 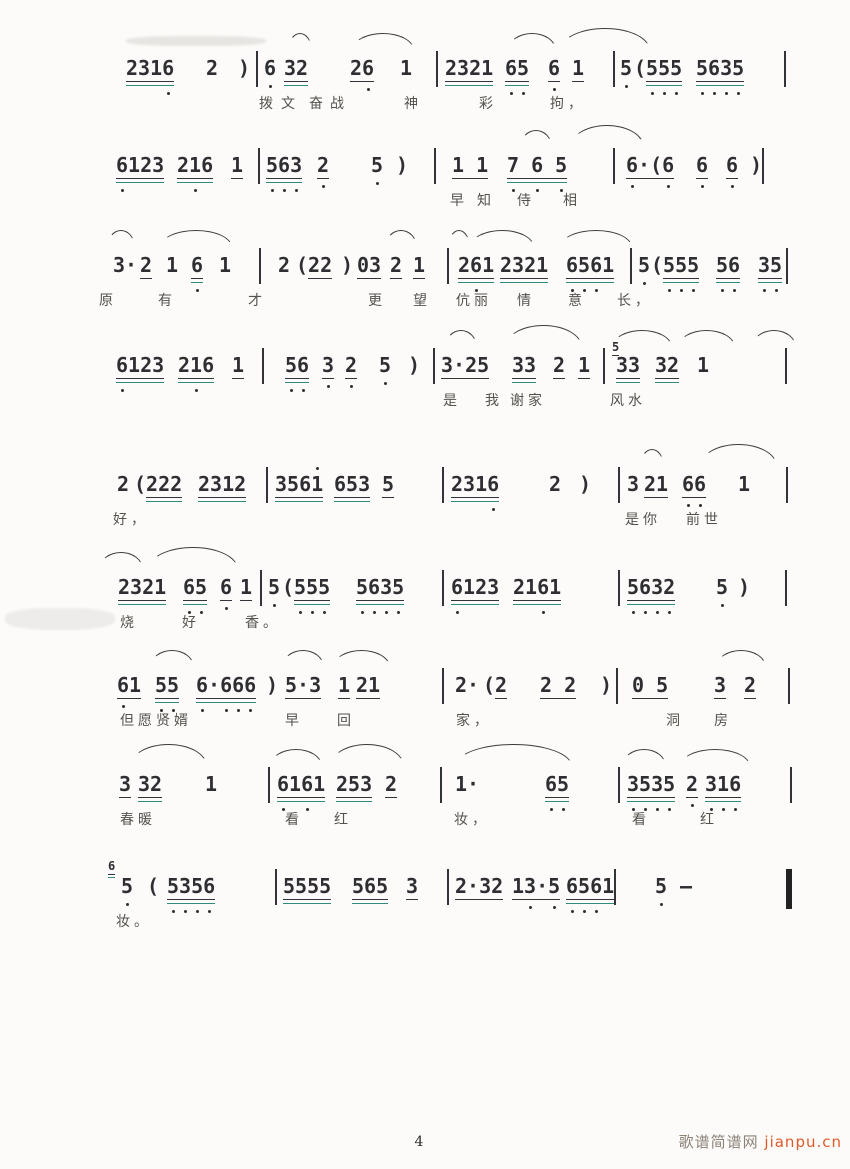 What do you see at coordinates (347, 266) in the screenshot?
I see `note-group: )` at bounding box center [347, 266].